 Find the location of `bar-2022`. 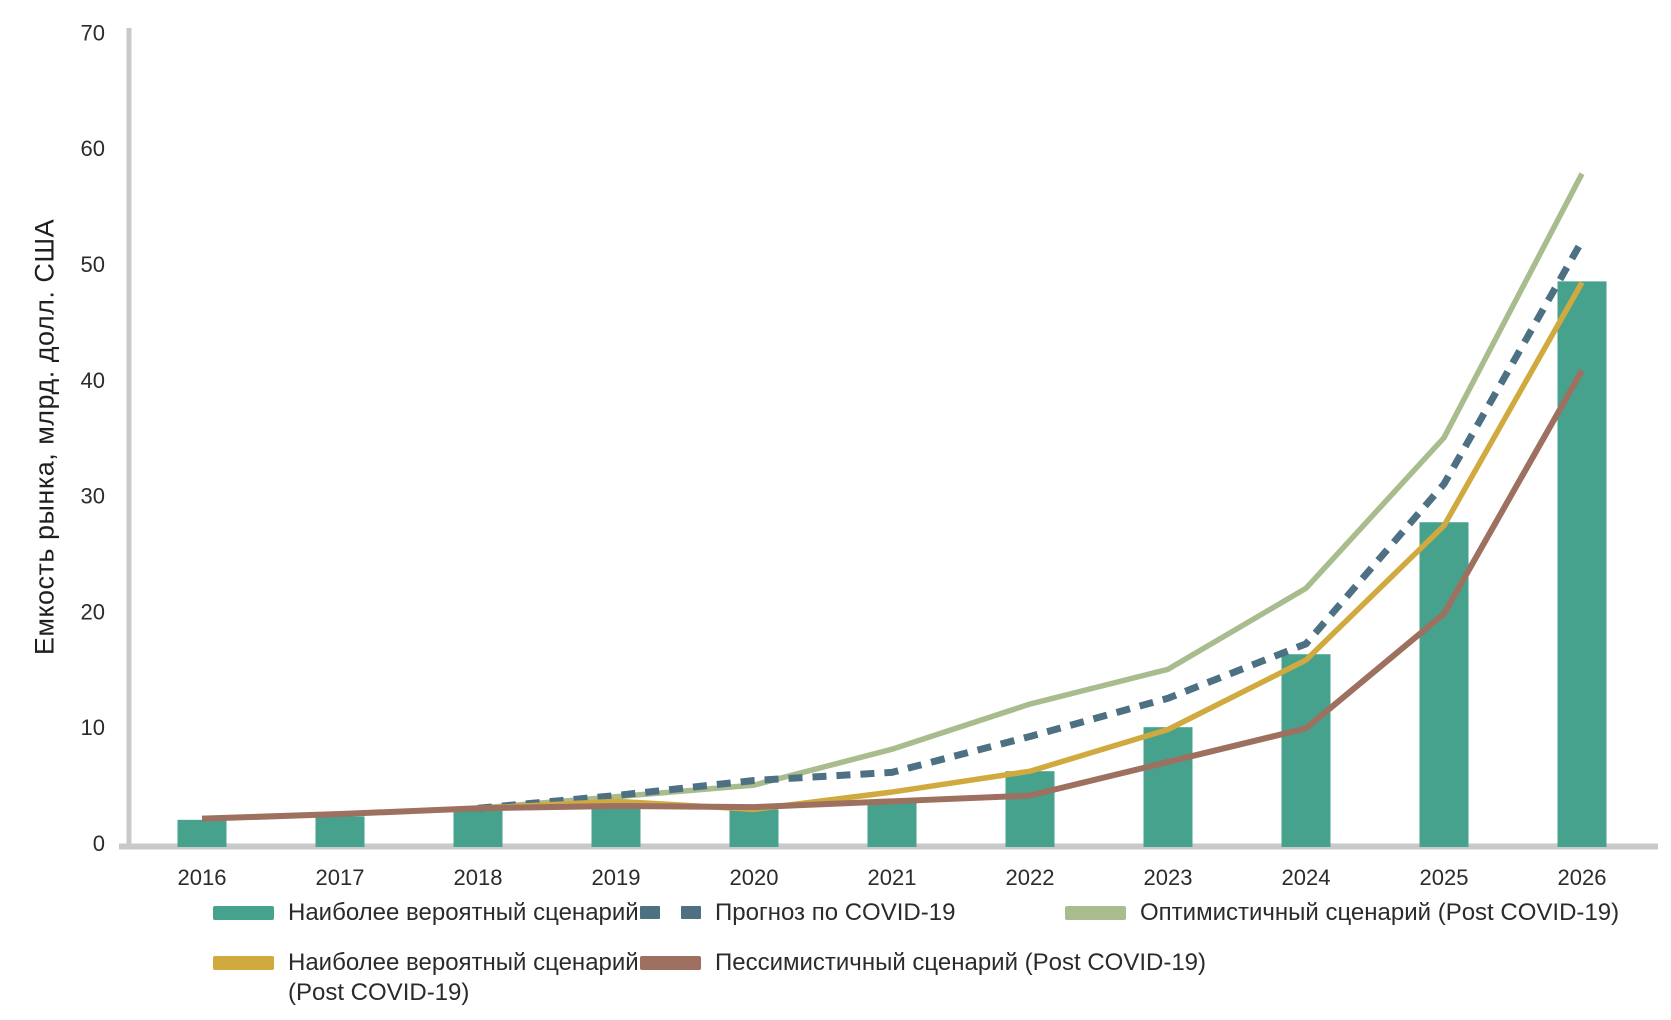

bar-2022 is located at coordinates (1030, 809).